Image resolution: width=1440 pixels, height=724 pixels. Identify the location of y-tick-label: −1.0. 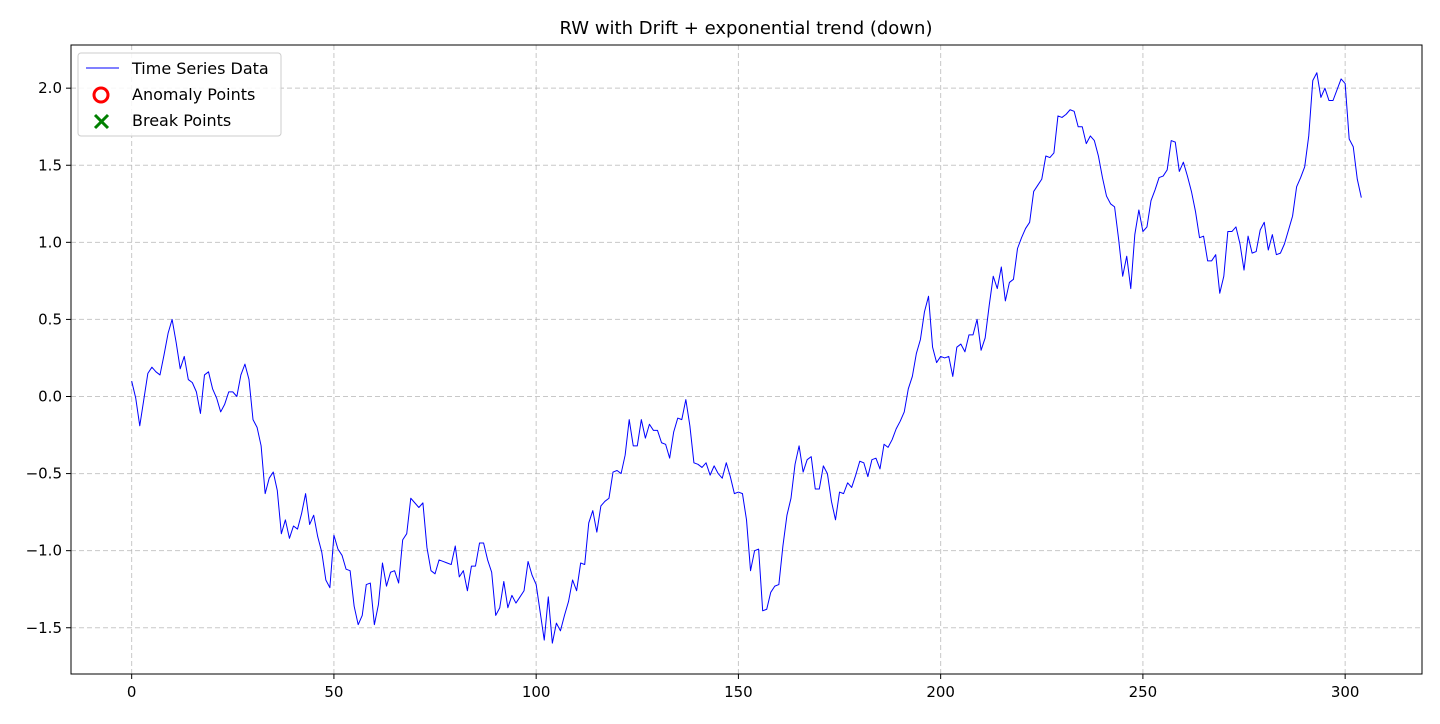
(44, 551).